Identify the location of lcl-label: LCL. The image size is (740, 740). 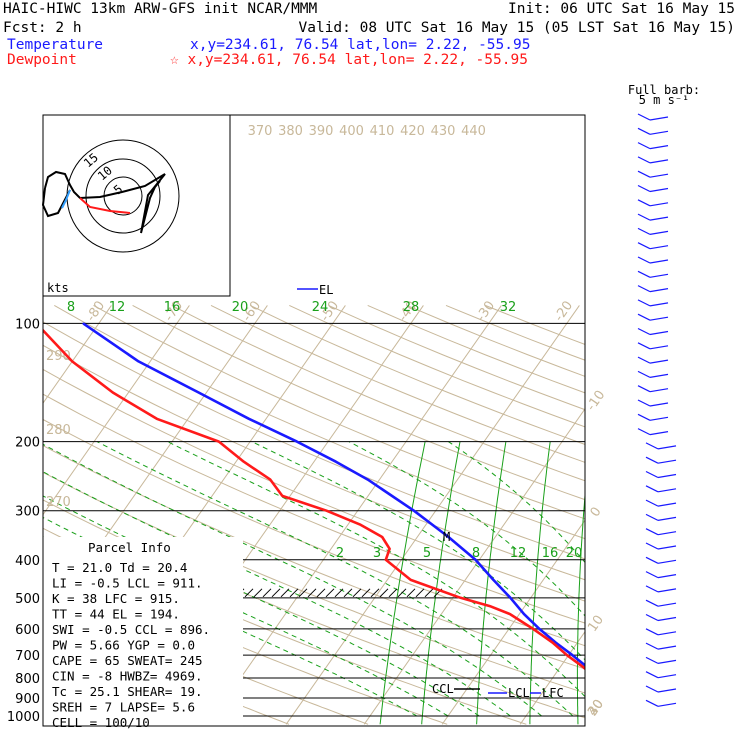
(519, 693).